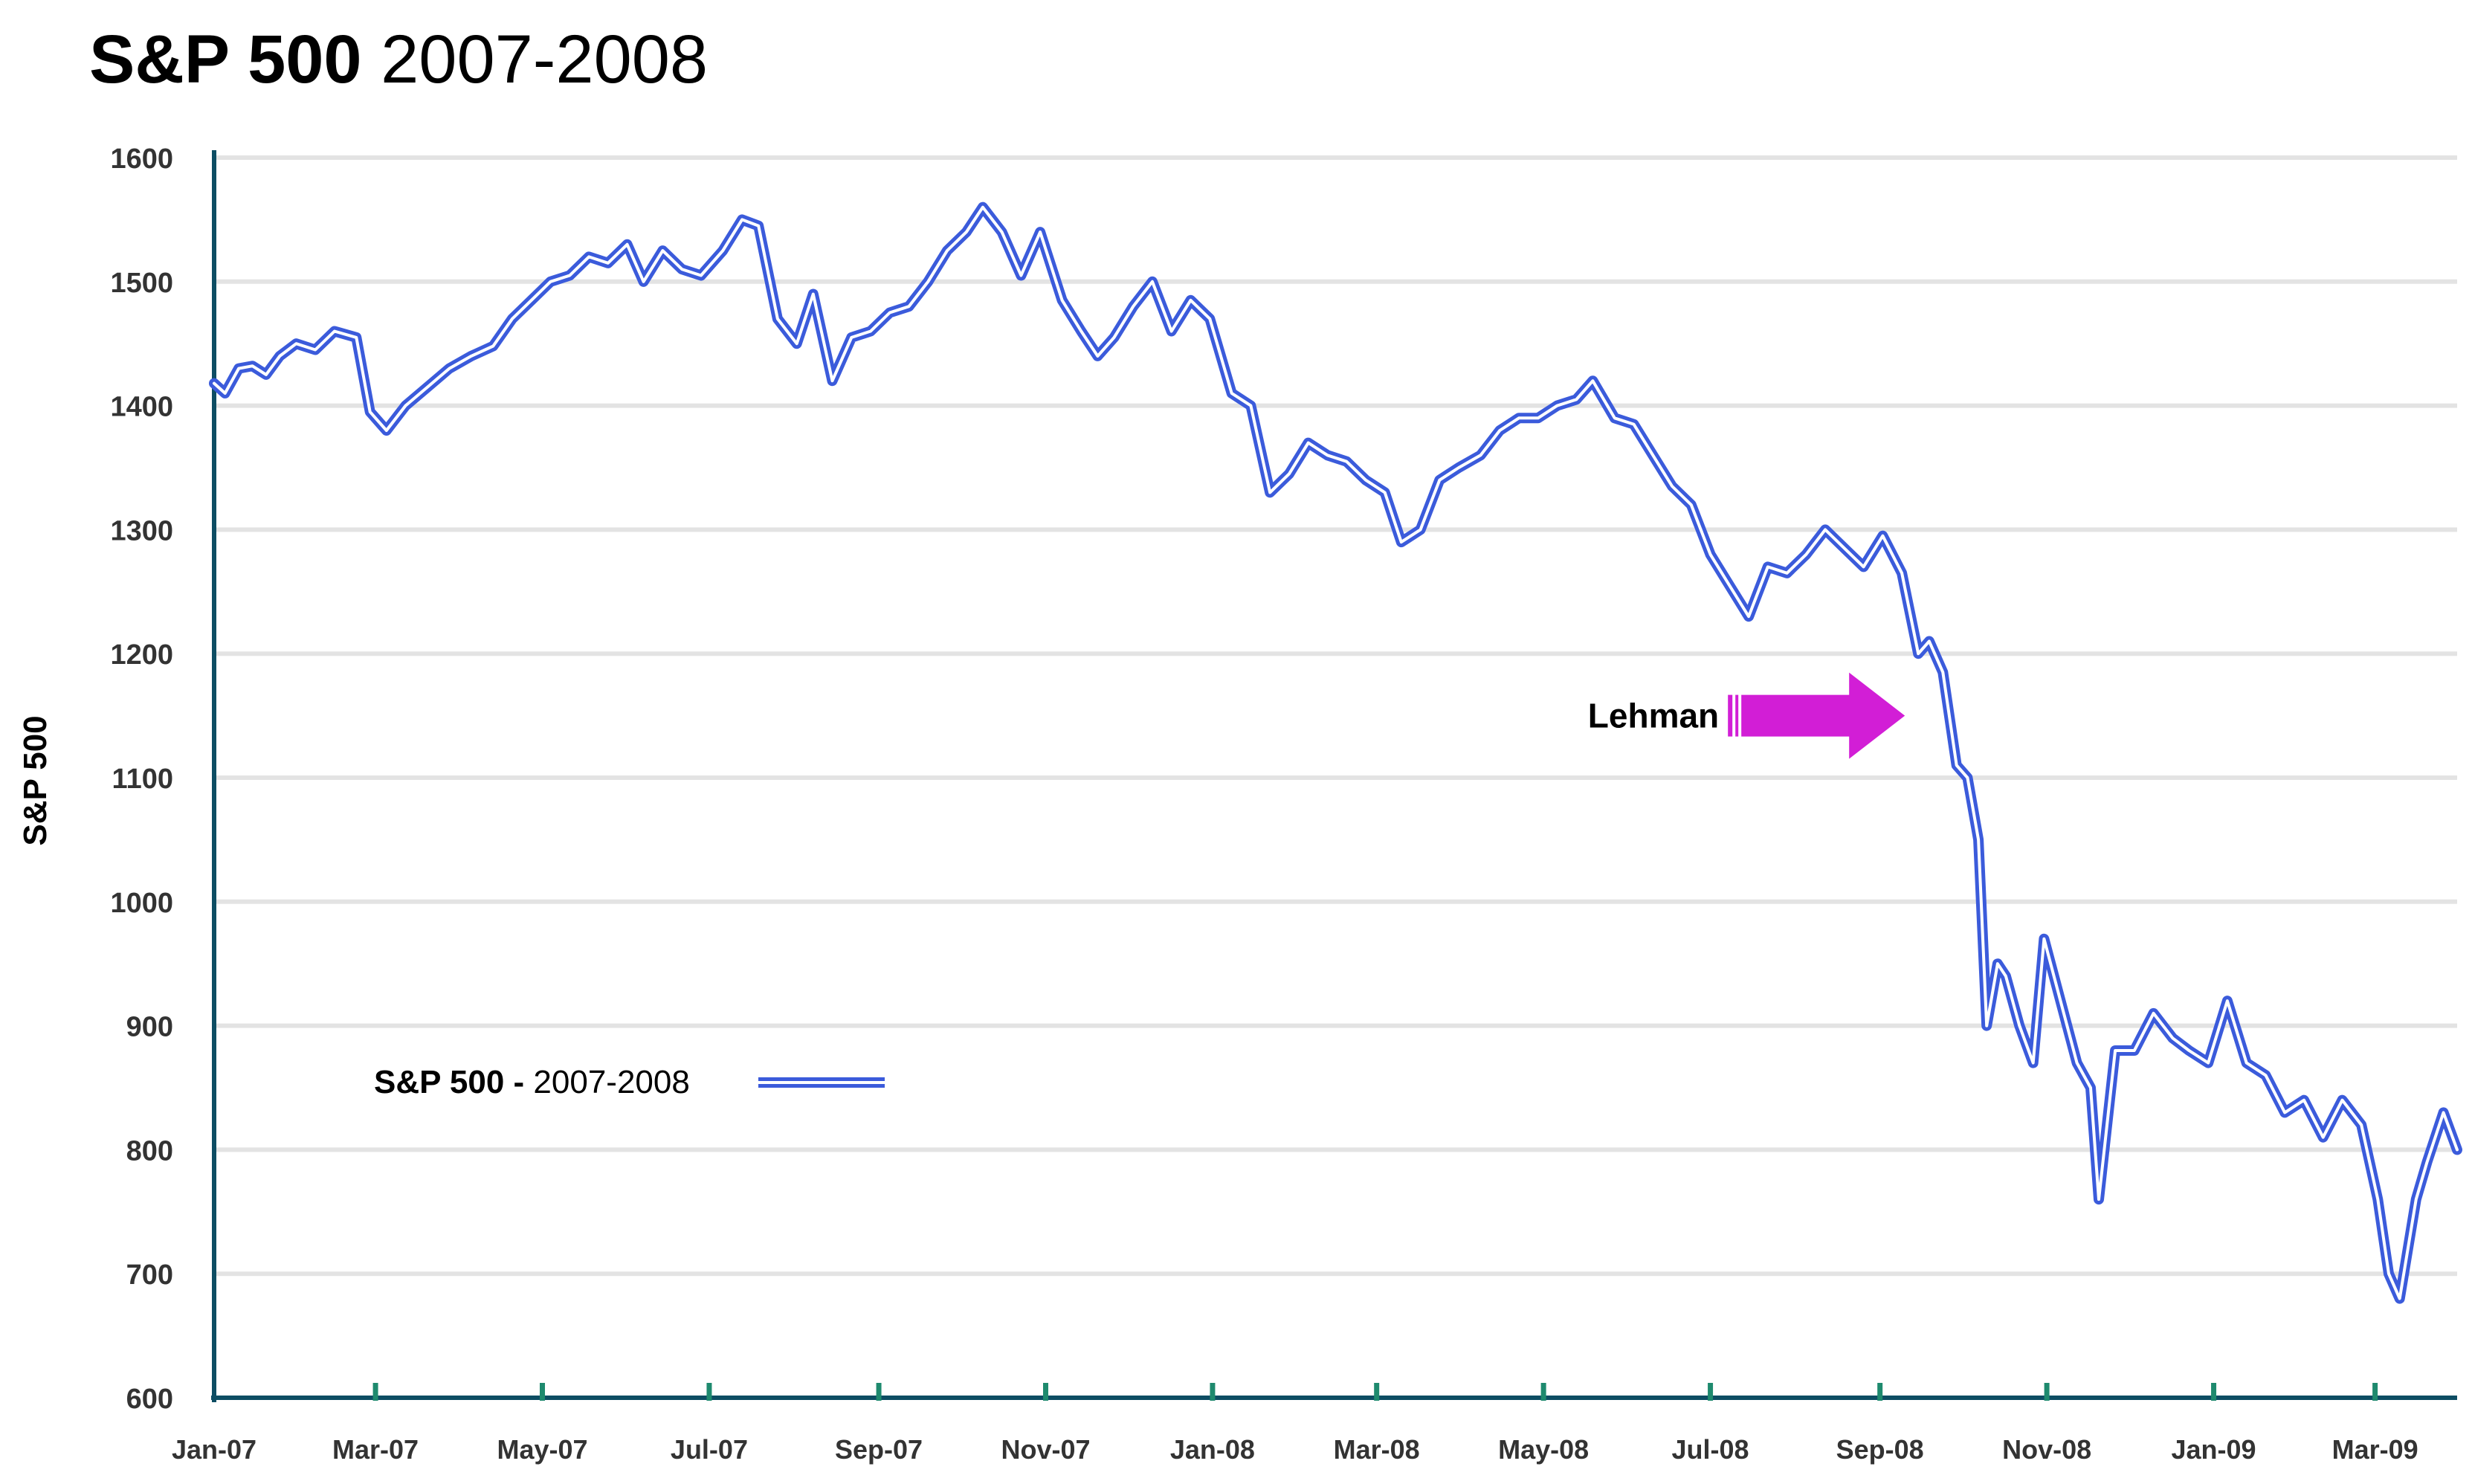 Image resolution: width=2472 pixels, height=1484 pixels. Describe the element at coordinates (1710, 1449) in the screenshot. I see `x-tick-label: Jul-08` at that location.